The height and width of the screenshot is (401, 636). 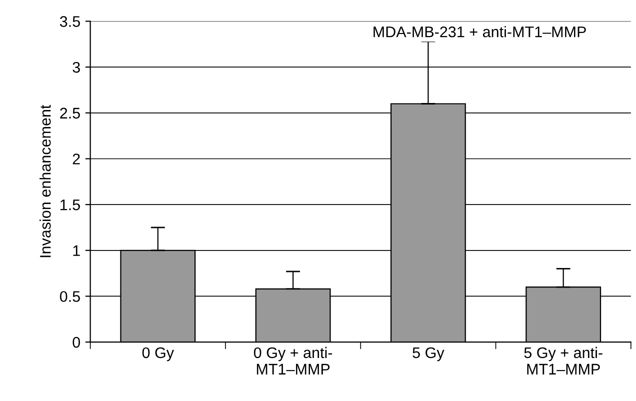 What do you see at coordinates (70, 113) in the screenshot?
I see `y-tick-label: 2.5` at bounding box center [70, 113].